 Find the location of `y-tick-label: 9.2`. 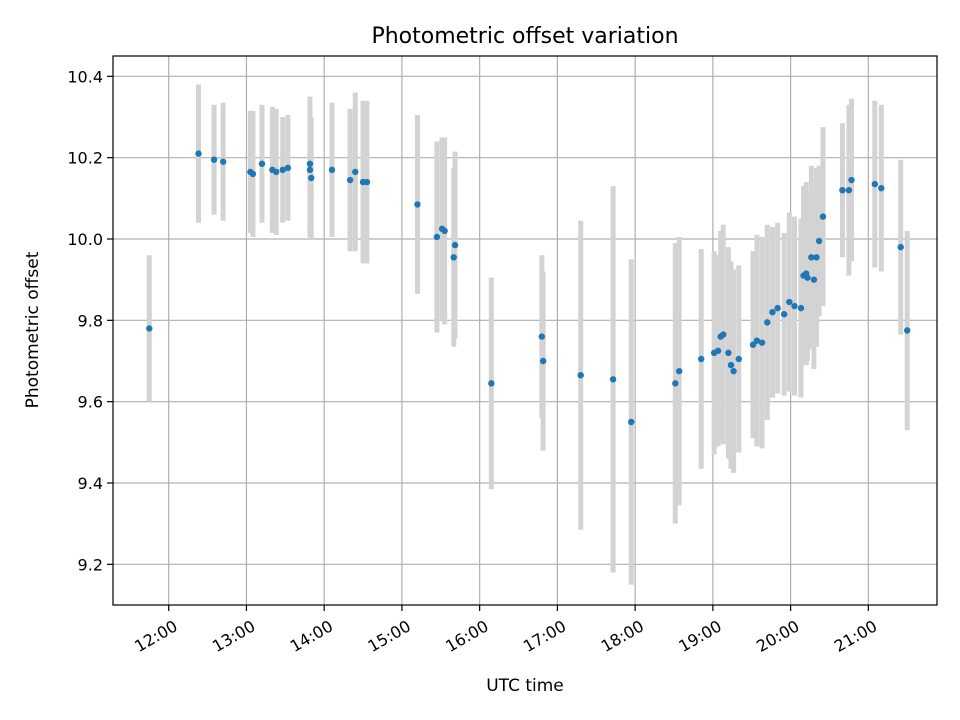

y-tick-label: 9.2 is located at coordinates (90, 564).